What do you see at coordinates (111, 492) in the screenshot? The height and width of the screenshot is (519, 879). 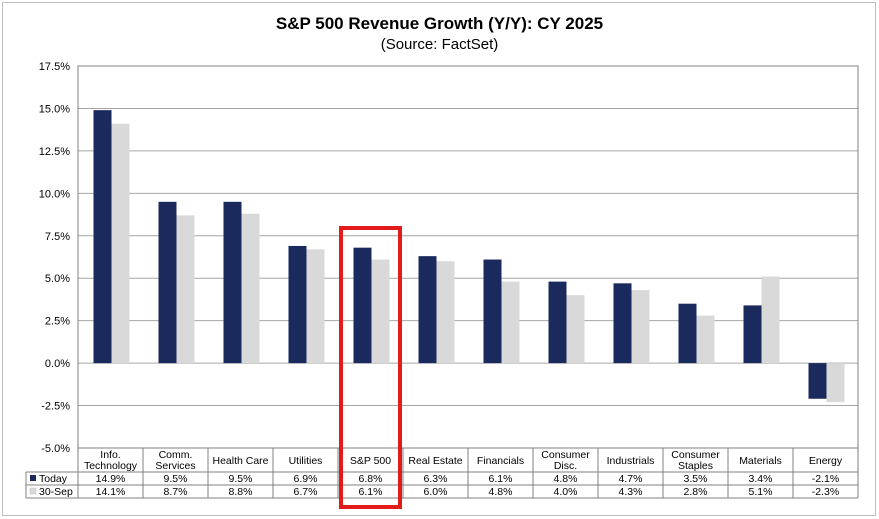 I see `data-label: 14.1%` at bounding box center [111, 492].